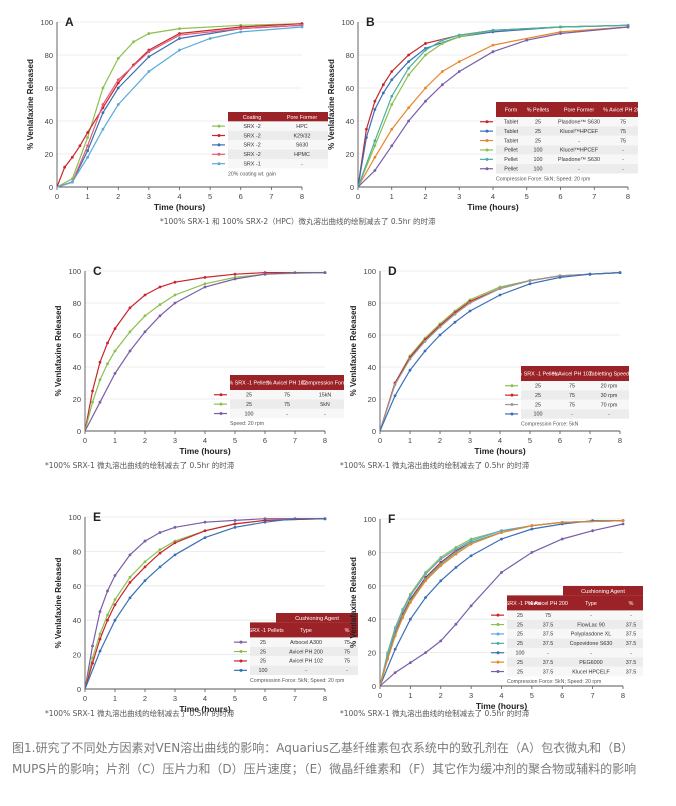  What do you see at coordinates (591, 644) in the screenshot?
I see `legend-cell: Copovidone S630` at bounding box center [591, 644].